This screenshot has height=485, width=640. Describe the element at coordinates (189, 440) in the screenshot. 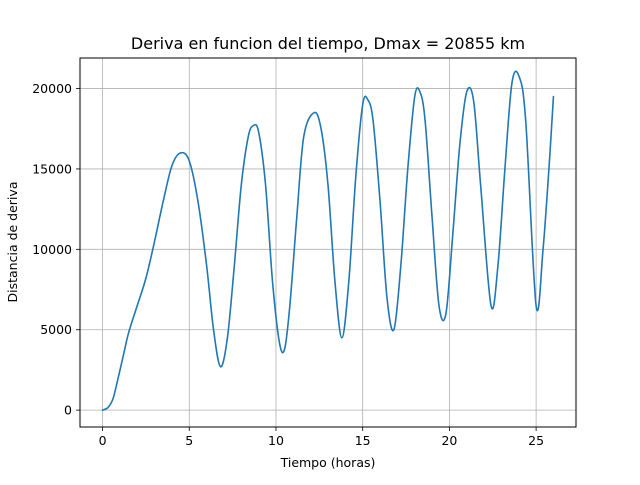

I see `x-tick-label: 5` at that location.